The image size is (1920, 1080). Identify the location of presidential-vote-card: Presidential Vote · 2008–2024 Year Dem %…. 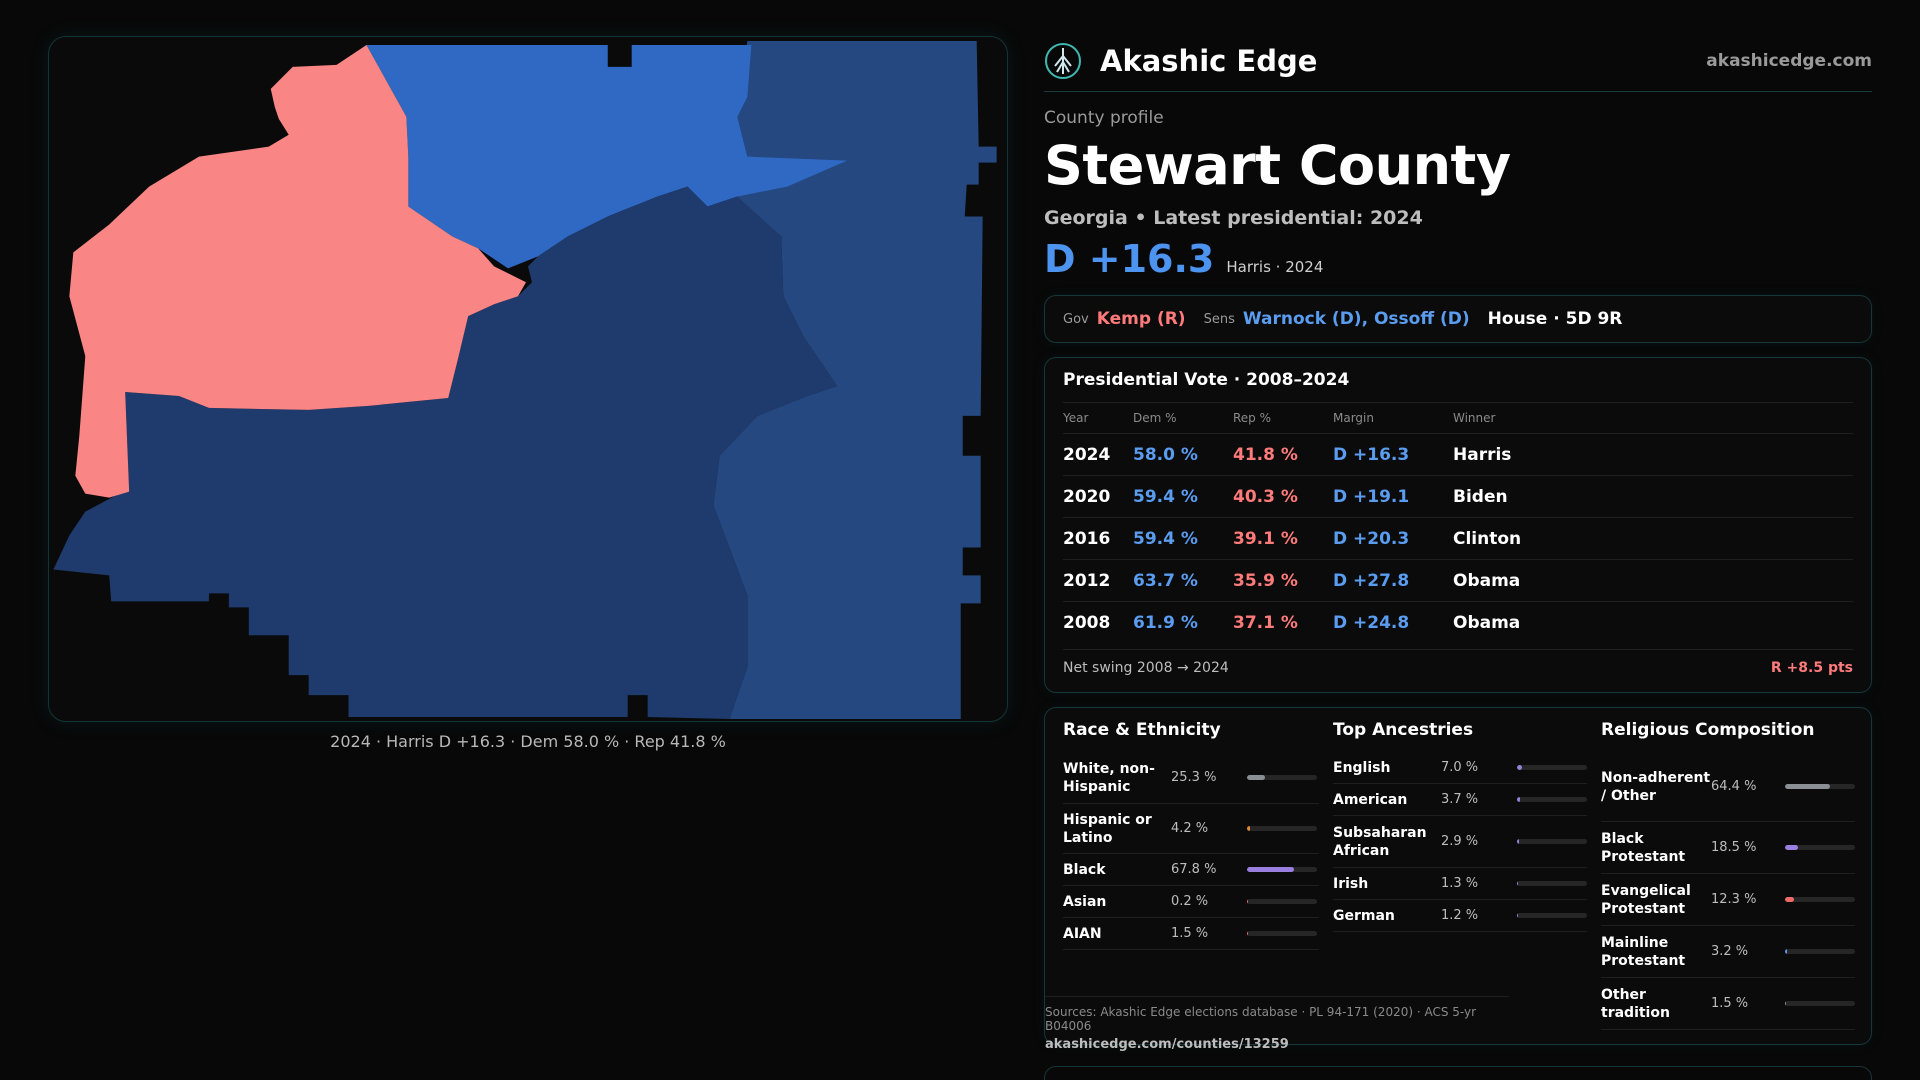
(1458, 525).